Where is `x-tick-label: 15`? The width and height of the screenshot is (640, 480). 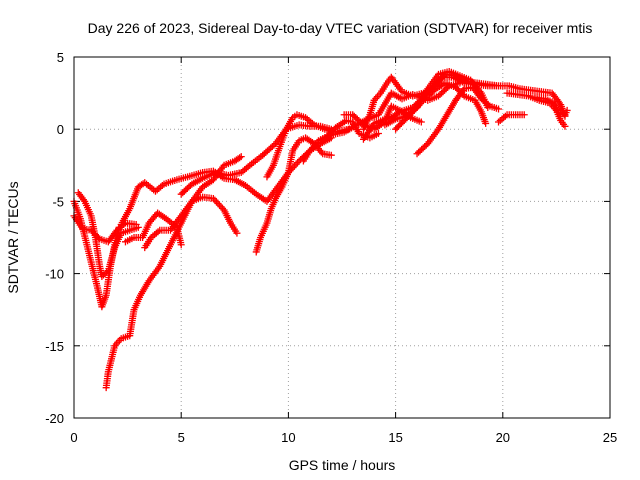
x-tick-label: 15 is located at coordinates (395, 437).